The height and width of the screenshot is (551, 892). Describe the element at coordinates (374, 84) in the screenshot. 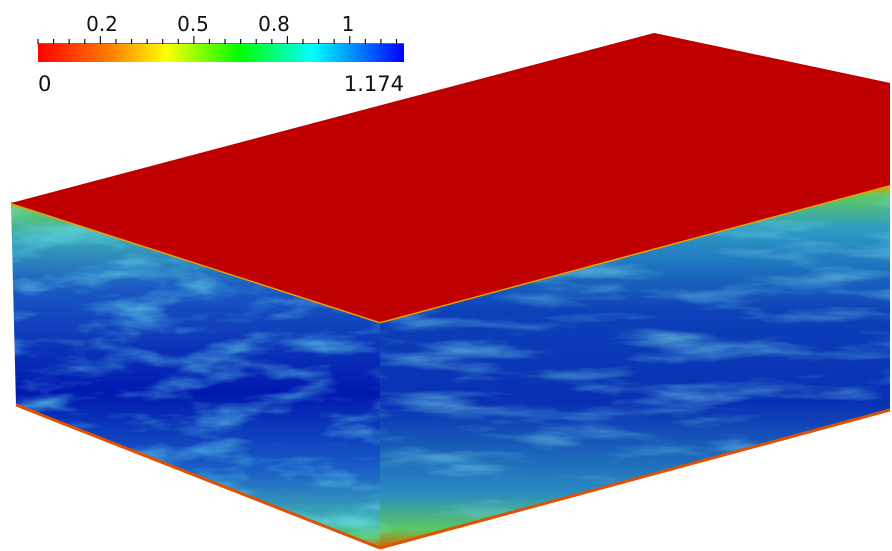

I see `colorbar-max-label: 1.174` at that location.